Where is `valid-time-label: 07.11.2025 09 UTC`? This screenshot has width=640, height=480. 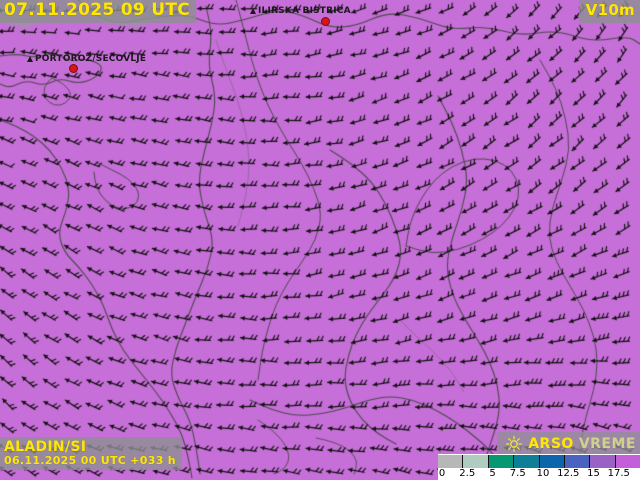 valid-time-label: 07.11.2025 09 UTC is located at coordinates (98, 11).